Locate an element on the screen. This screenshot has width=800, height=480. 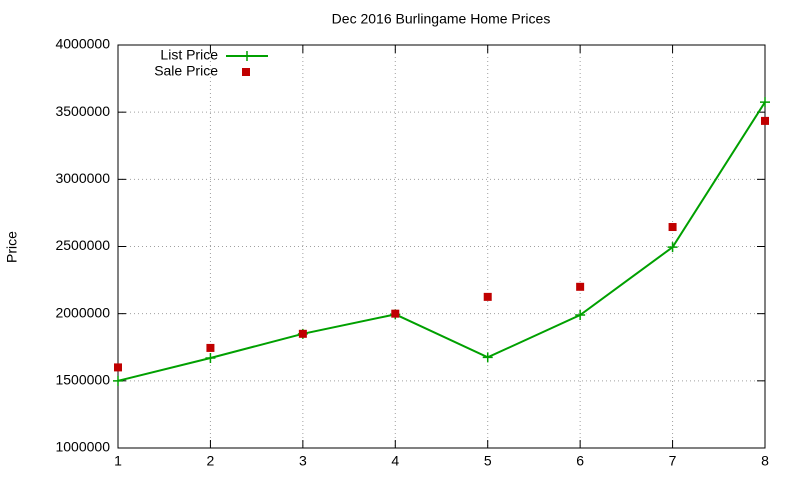
y-tick-label: 2000000 is located at coordinates (82, 312).